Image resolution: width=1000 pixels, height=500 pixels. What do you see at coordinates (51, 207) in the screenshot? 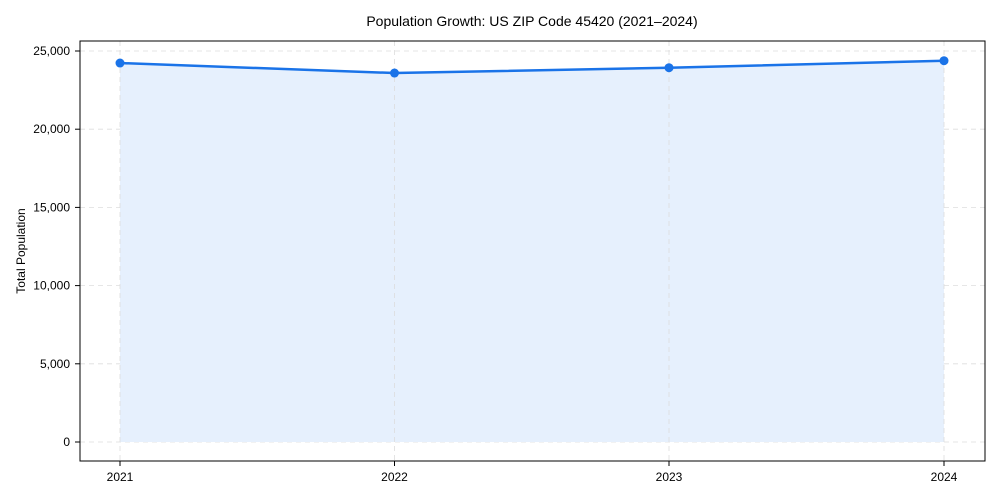
I see `y-tick-label: 15,000` at bounding box center [51, 207].